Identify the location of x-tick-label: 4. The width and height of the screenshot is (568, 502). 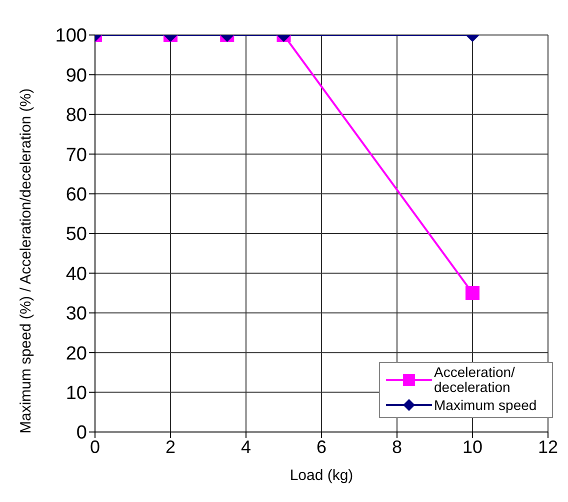
(246, 446).